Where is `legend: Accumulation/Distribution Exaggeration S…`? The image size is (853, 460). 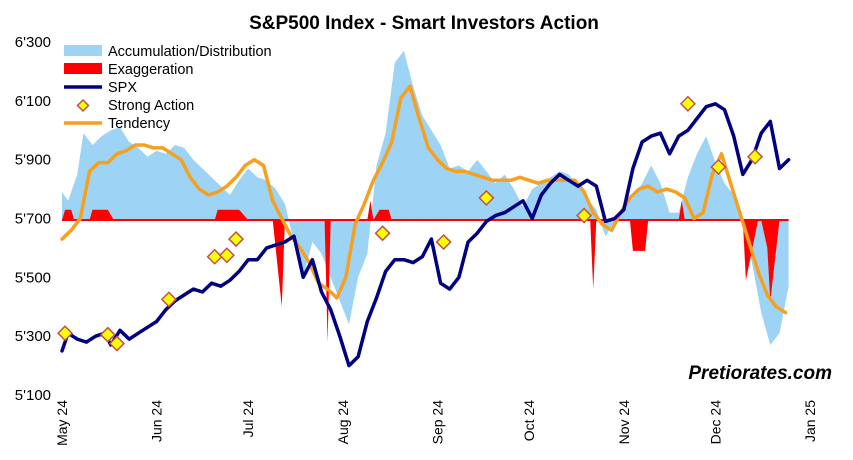 legend: Accumulation/Distribution Exaggeration S… is located at coordinates (168, 88).